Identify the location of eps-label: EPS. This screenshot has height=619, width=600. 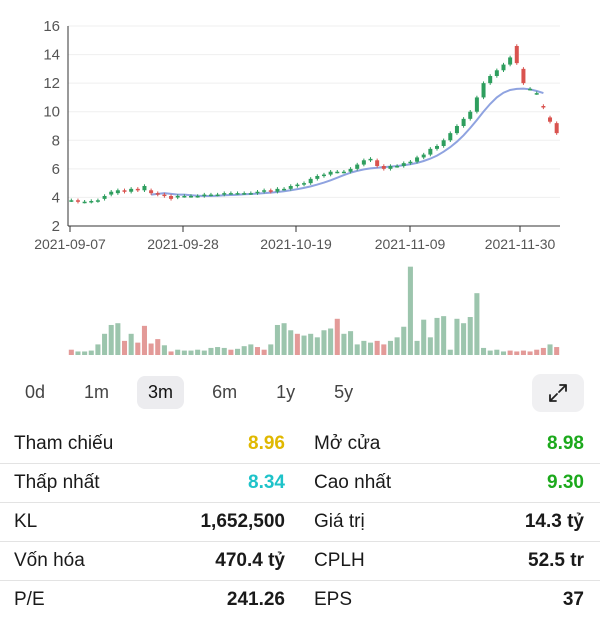
(333, 599).